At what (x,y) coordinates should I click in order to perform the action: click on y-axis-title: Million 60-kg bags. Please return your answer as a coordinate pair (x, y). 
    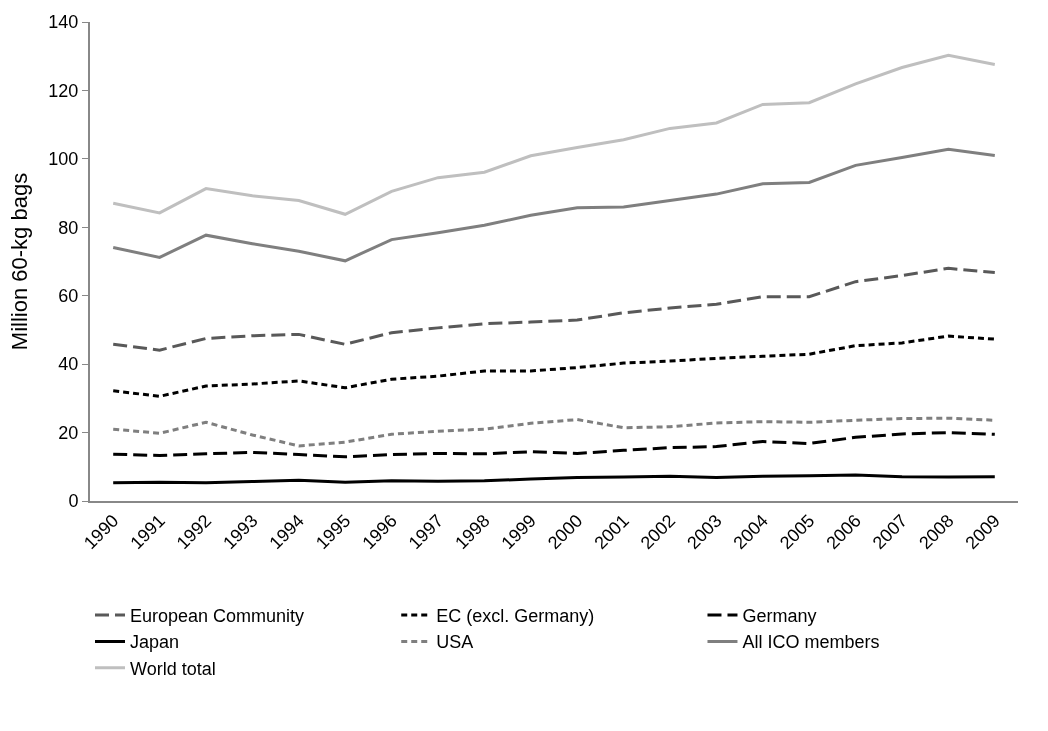
    Looking at the image, I should click on (19, 261).